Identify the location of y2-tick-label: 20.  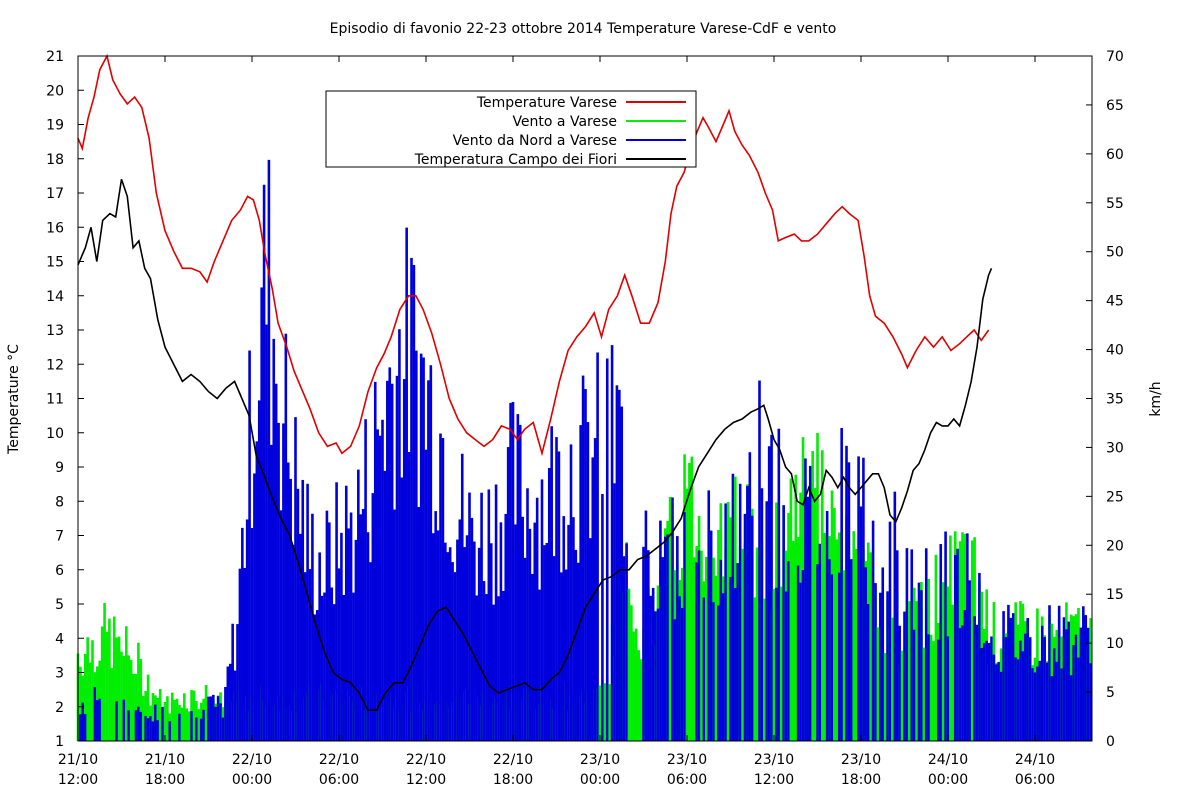
(1115, 546).